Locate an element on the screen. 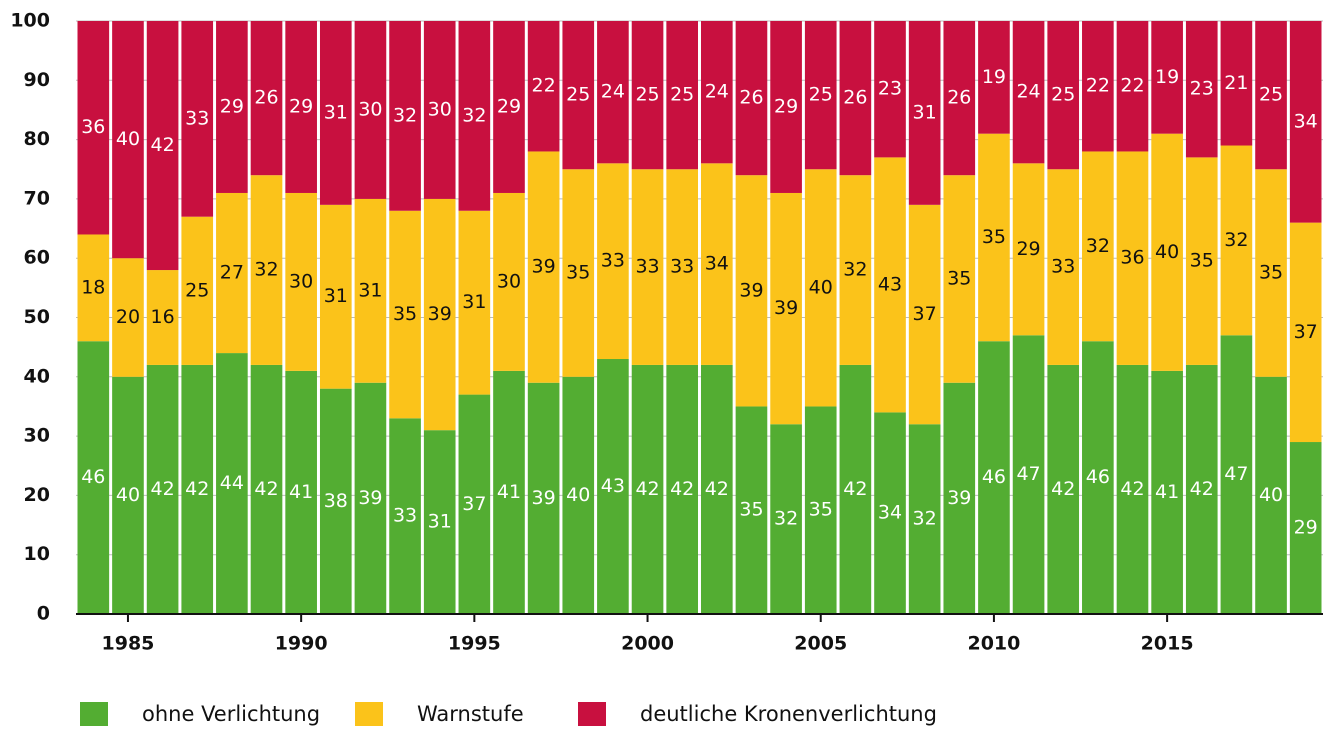 This screenshot has height=729, width=1327. value-label: 16 is located at coordinates (163, 317).